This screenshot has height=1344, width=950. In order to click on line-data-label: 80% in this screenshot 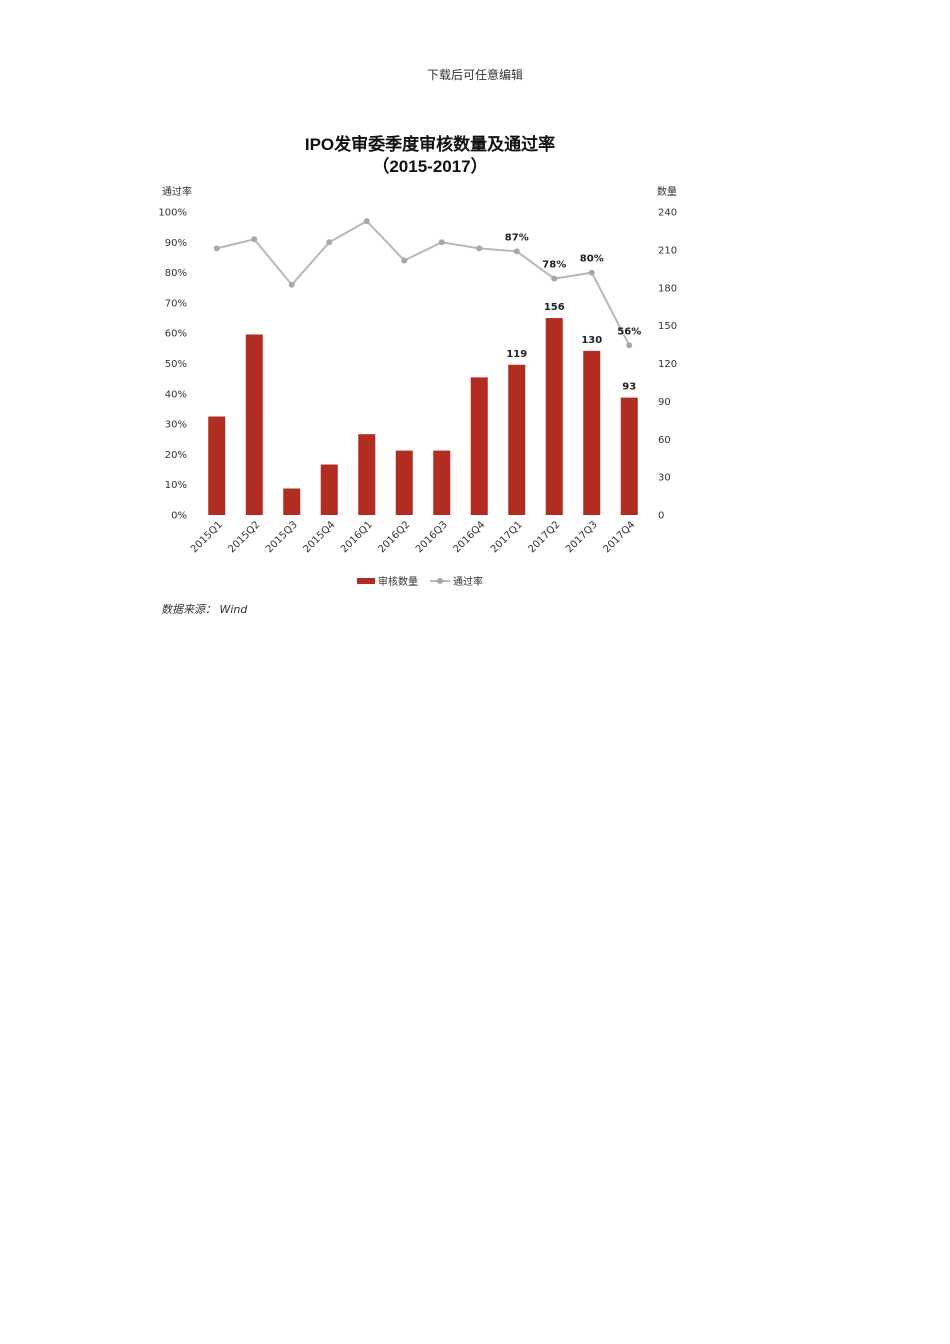, I will do `click(592, 259)`.